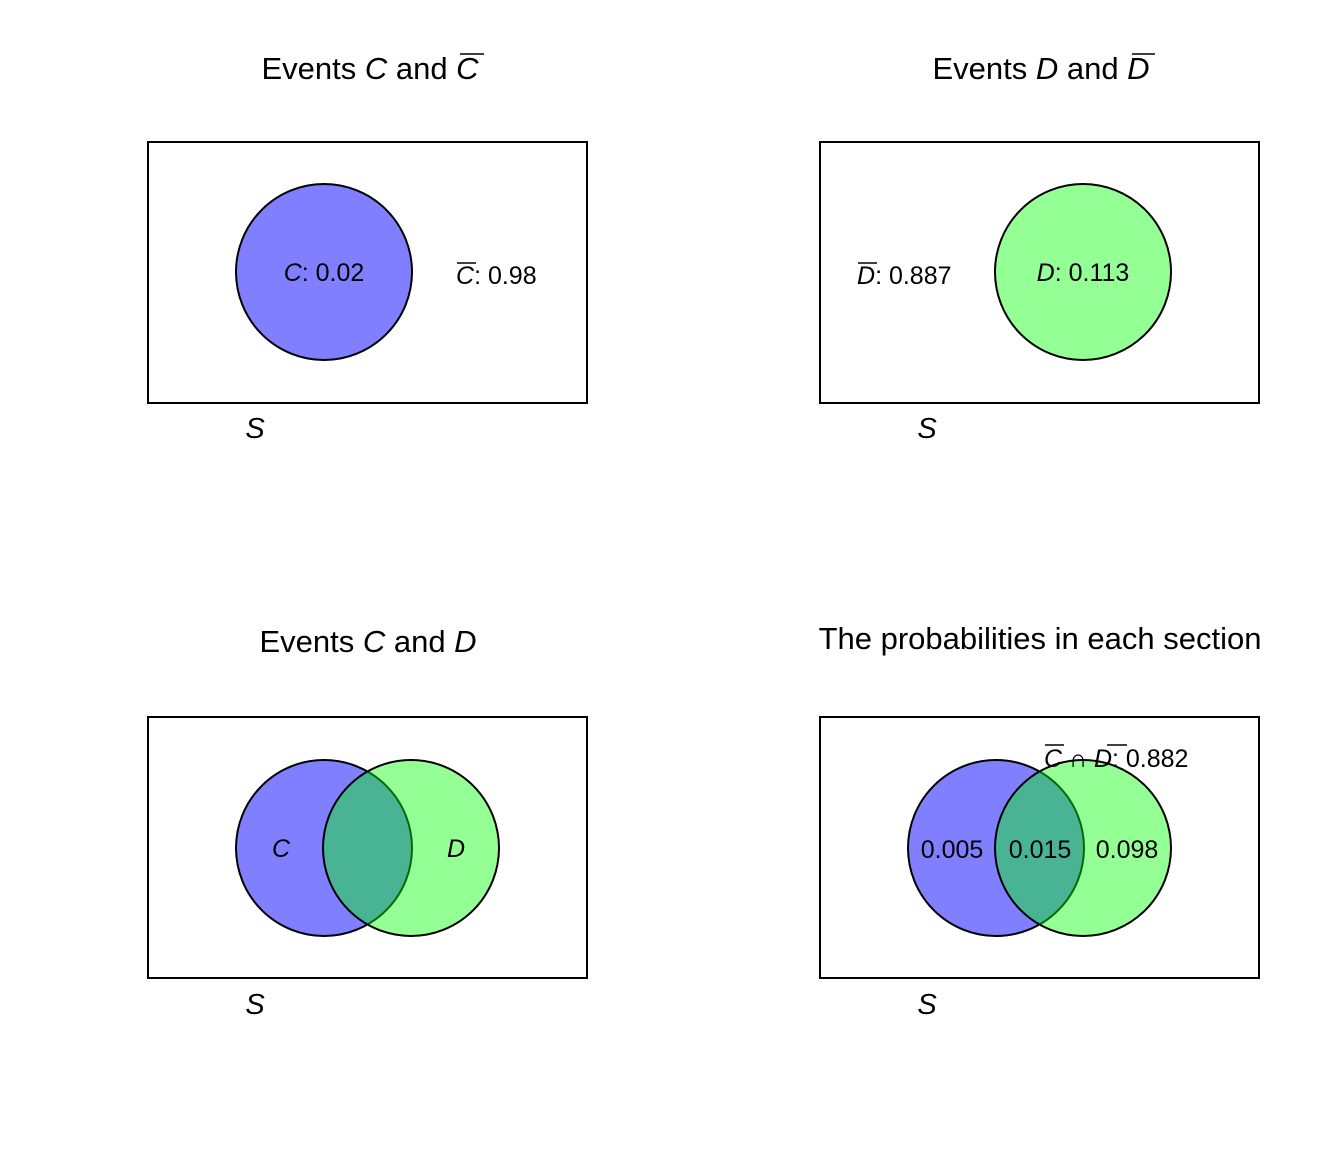  I want to click on complement-d-label: D: 0.887, so click(904, 276).